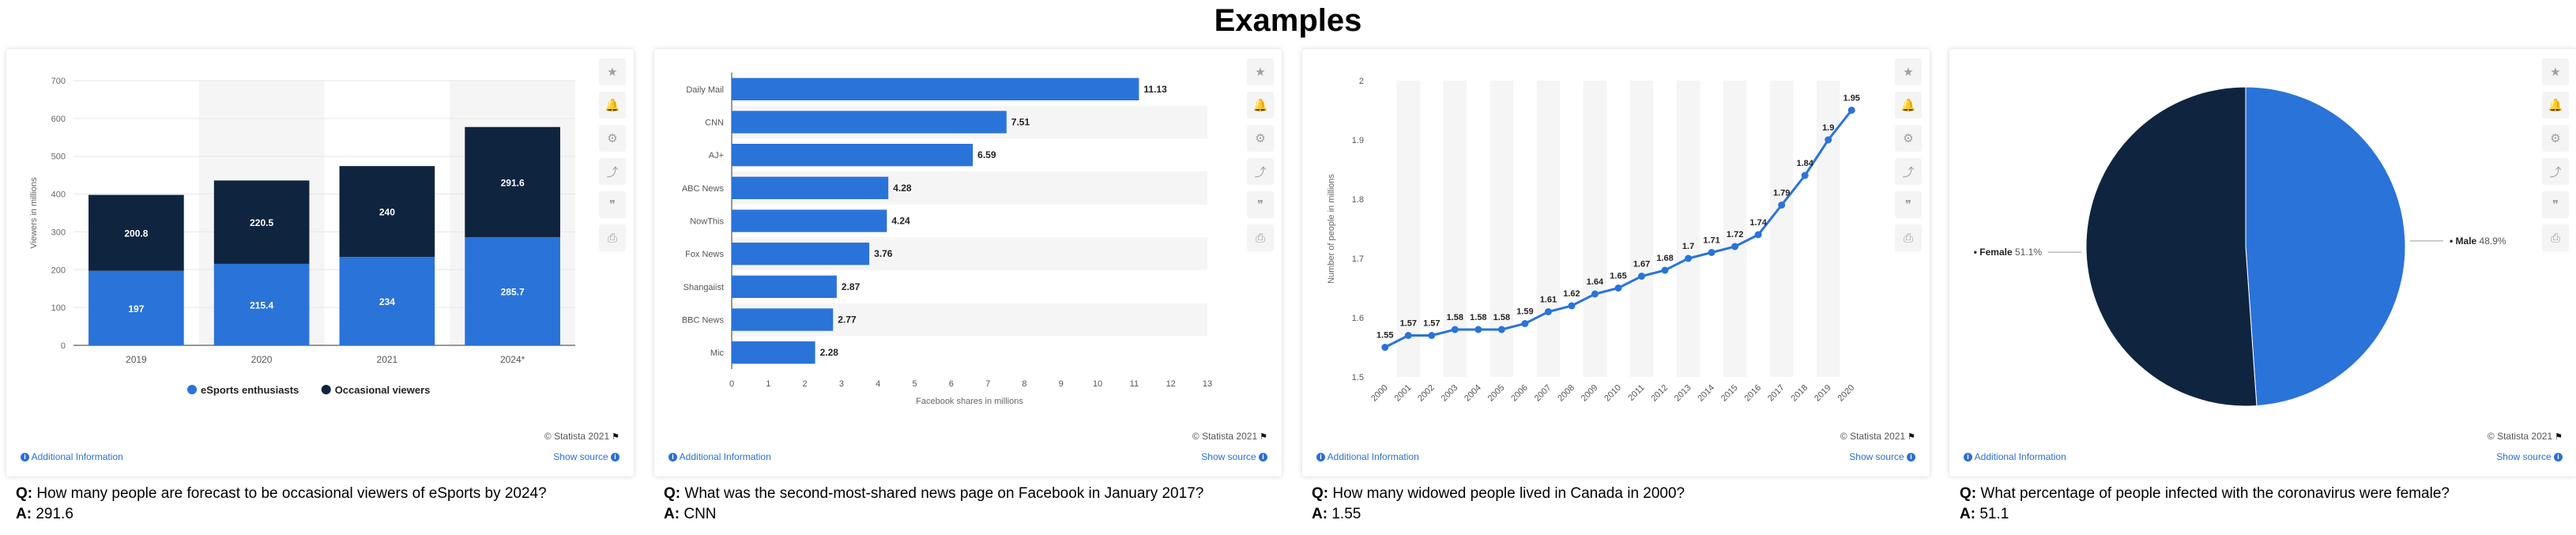 The width and height of the screenshot is (2576, 535). I want to click on data-label: 197, so click(136, 309).